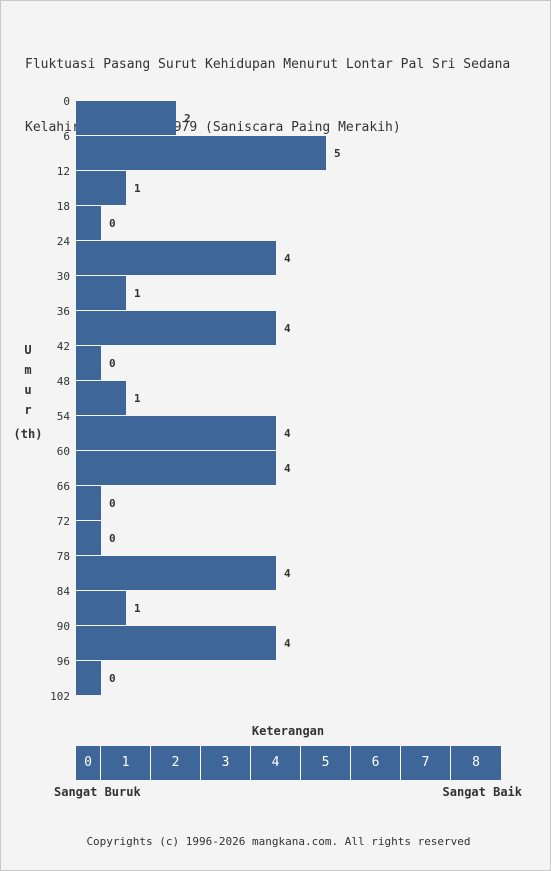  What do you see at coordinates (63, 661) in the screenshot?
I see `y-tick-label: 96` at bounding box center [63, 661].